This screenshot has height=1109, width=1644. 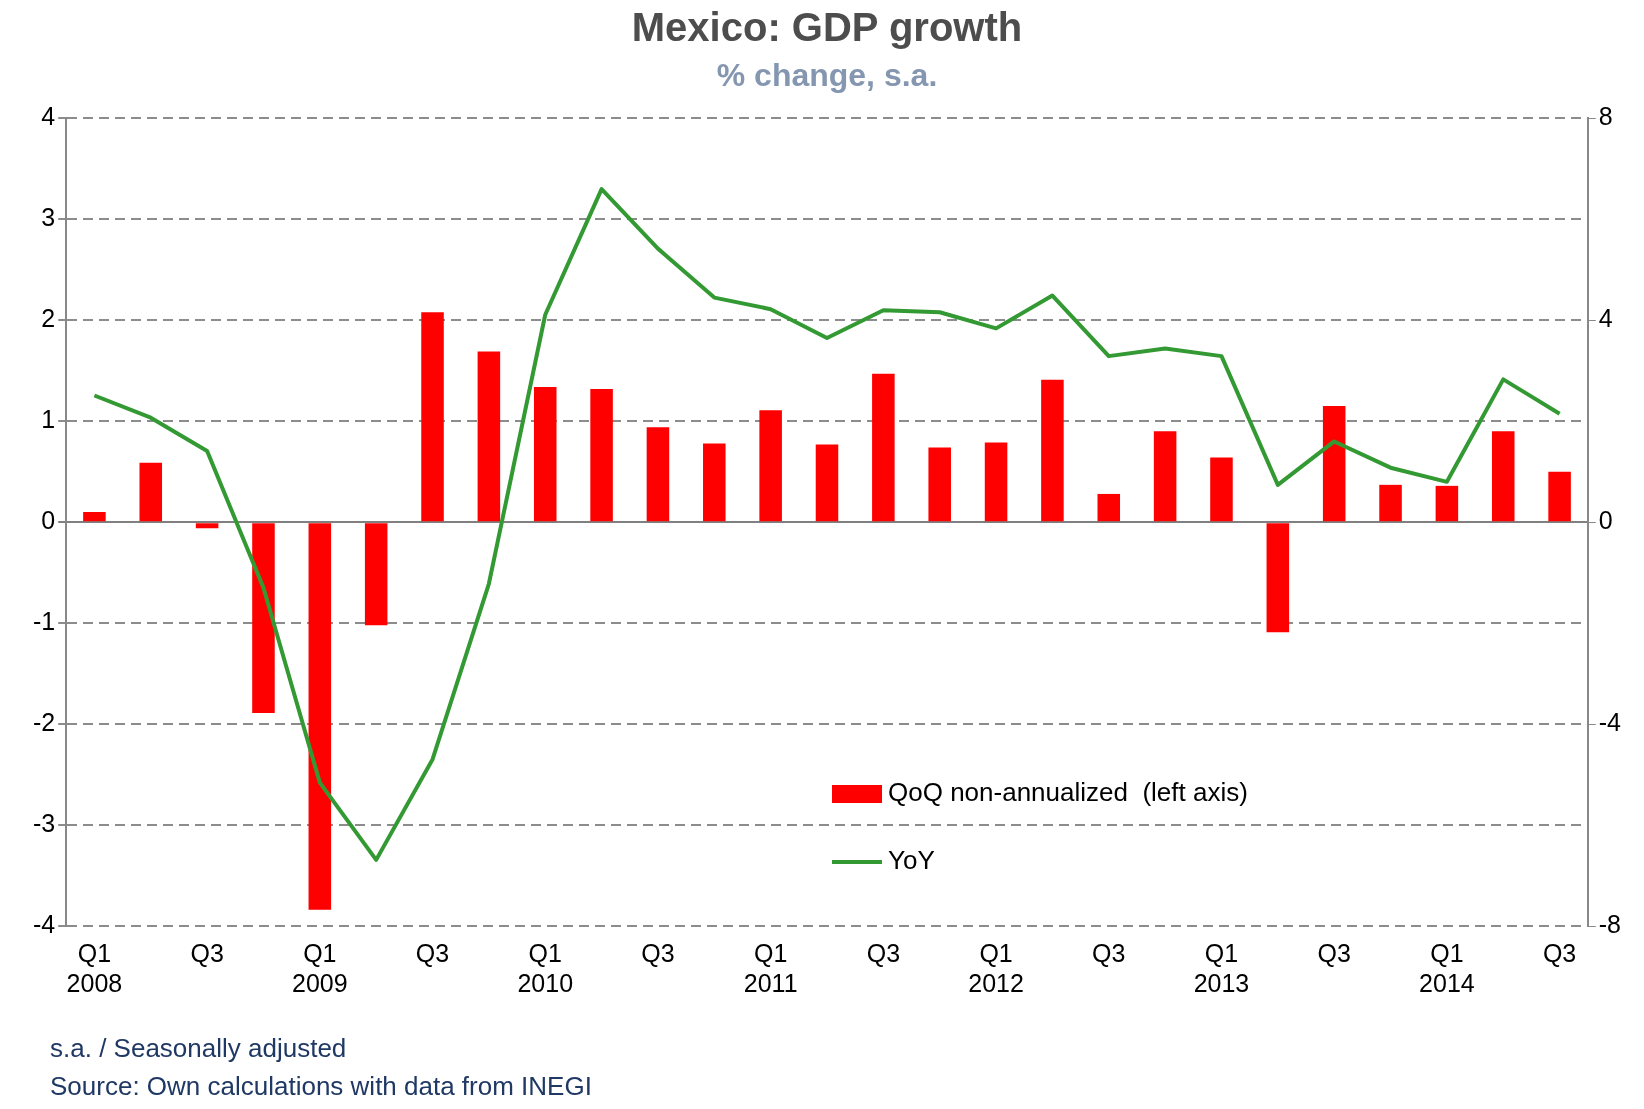 I want to click on y2-tick-label: -8, so click(x=1610, y=923).